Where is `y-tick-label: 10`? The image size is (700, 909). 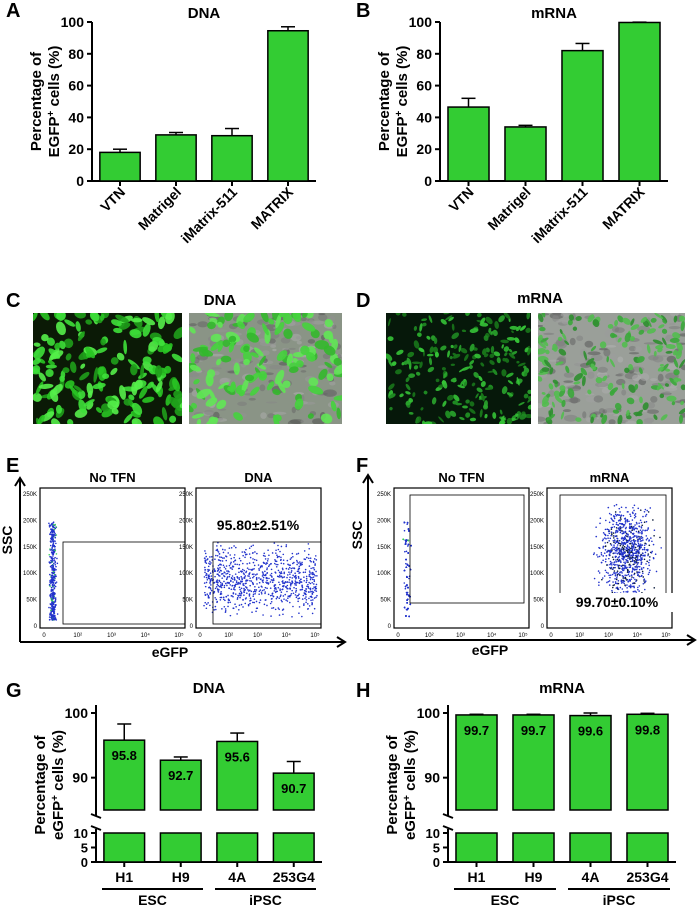 y-tick-label: 10 is located at coordinates (81, 833).